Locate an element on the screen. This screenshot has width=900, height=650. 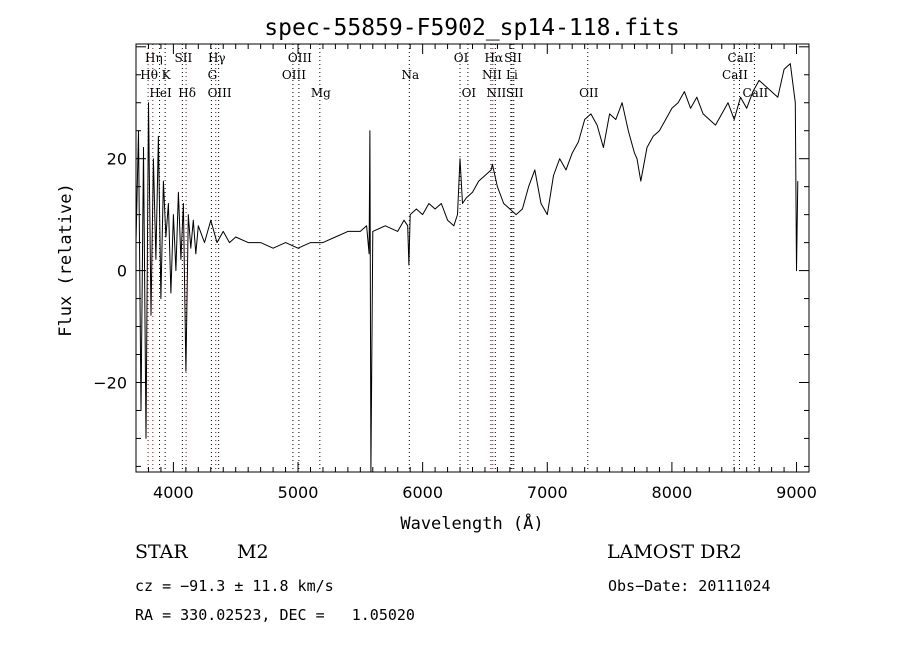
x-axis-label: Wavelength (Å) is located at coordinates (471, 523).